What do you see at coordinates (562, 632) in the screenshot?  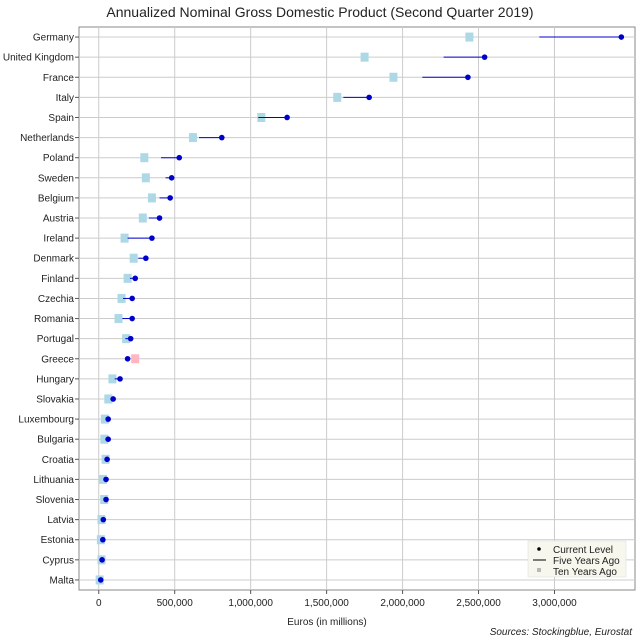 I see `source-note: Sources: Stockingblue, Eurostat` at bounding box center [562, 632].